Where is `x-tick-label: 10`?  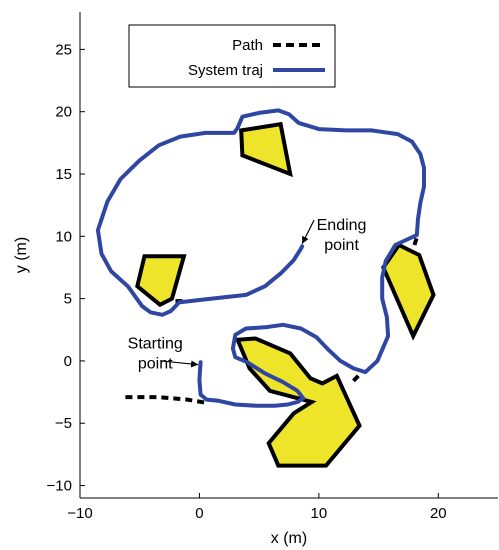
x-tick-label: 10 is located at coordinates (319, 513).